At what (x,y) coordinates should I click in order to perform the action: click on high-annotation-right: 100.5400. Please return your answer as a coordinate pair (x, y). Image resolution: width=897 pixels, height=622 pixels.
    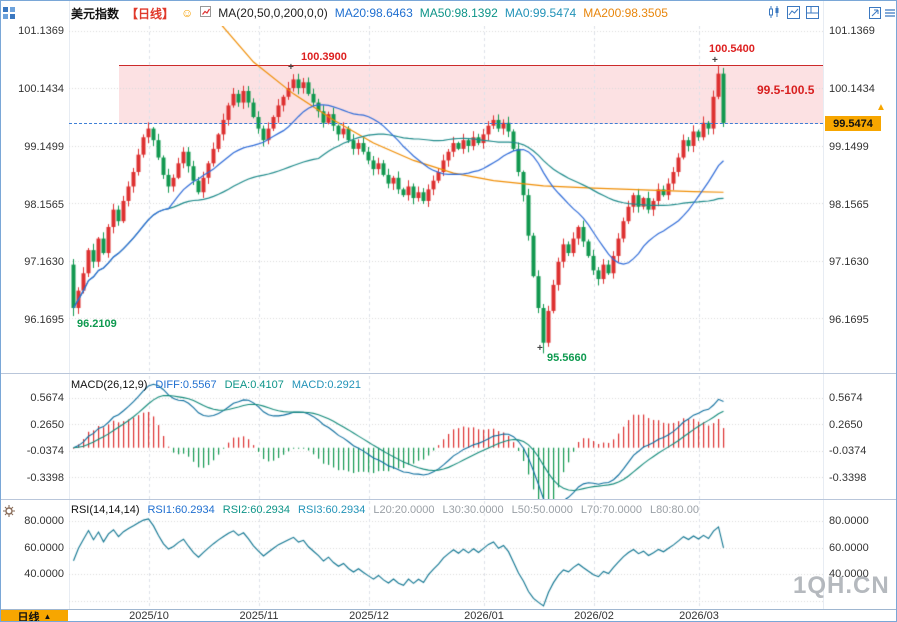
    Looking at the image, I should click on (732, 49).